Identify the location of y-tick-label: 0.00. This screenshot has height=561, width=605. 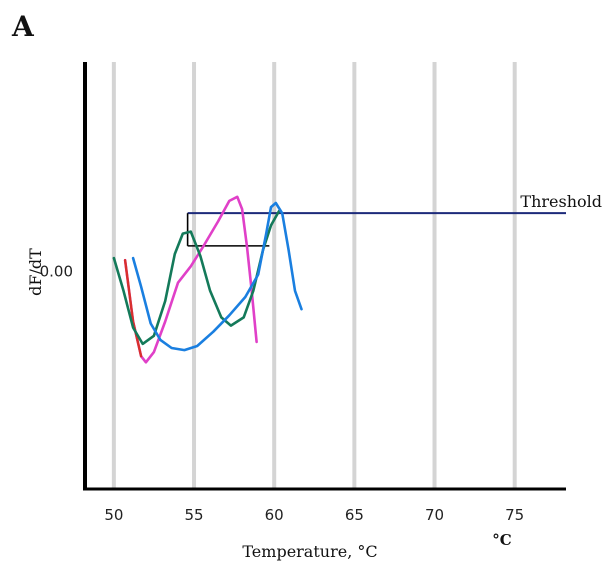
(56, 271).